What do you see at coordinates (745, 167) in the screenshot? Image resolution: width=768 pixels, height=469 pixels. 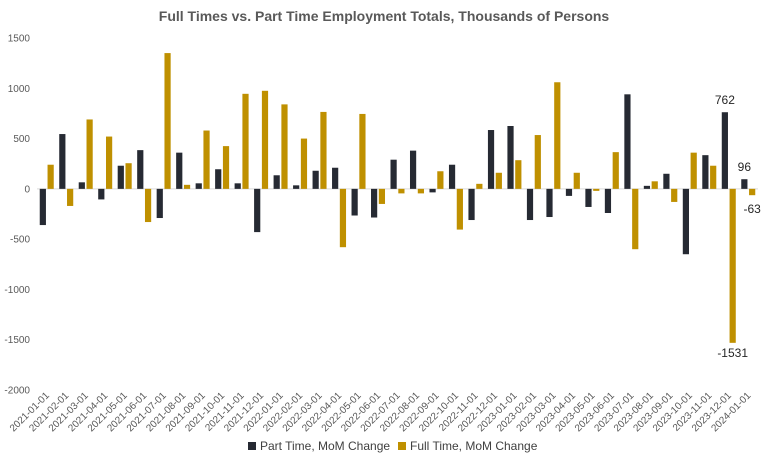 I see `data-label: 96` at bounding box center [745, 167].